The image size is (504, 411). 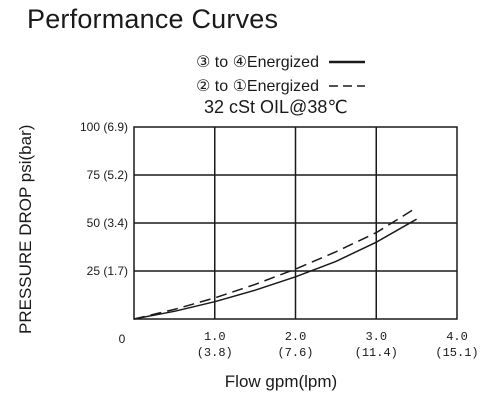 What do you see at coordinates (295, 353) in the screenshot?
I see `x-tick-sublabel: (7.6)` at bounding box center [295, 353].